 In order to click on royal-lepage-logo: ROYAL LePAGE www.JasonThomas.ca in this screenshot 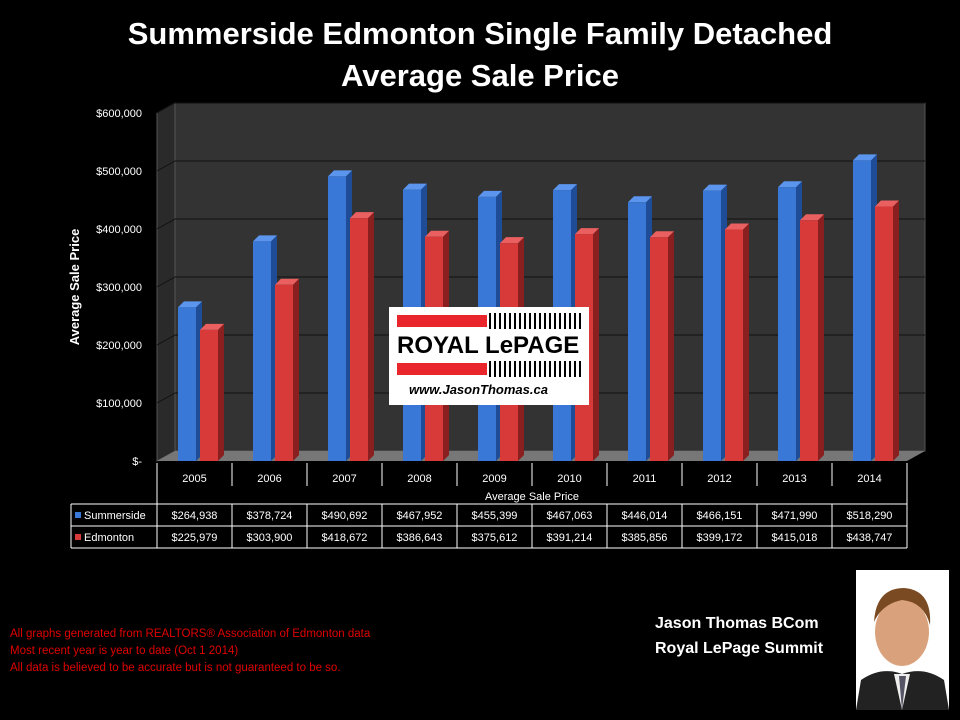, I will do `click(489, 356)`.